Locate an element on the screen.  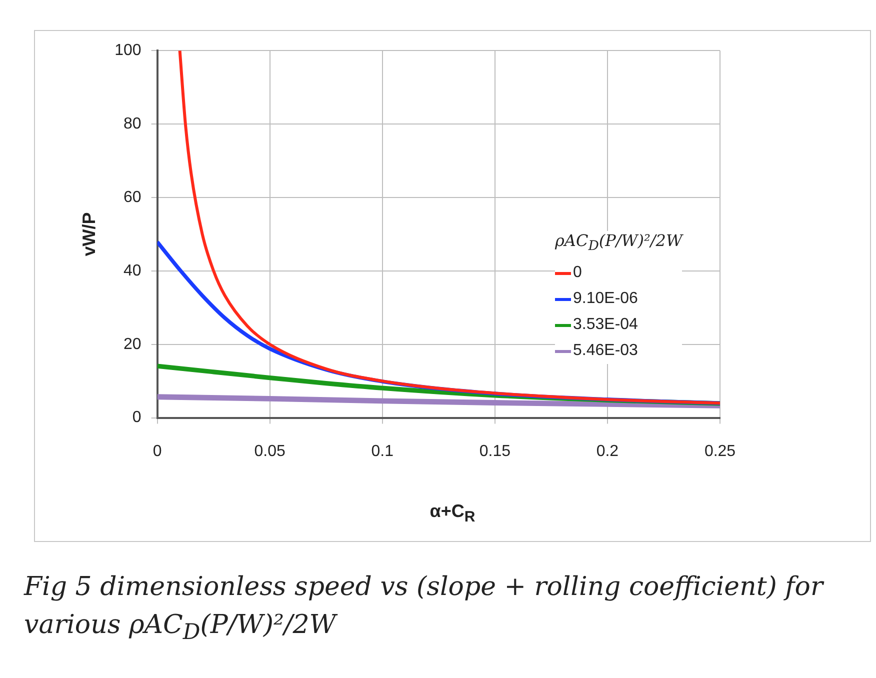
legend-label: 3.53E-04 is located at coordinates (605, 325).